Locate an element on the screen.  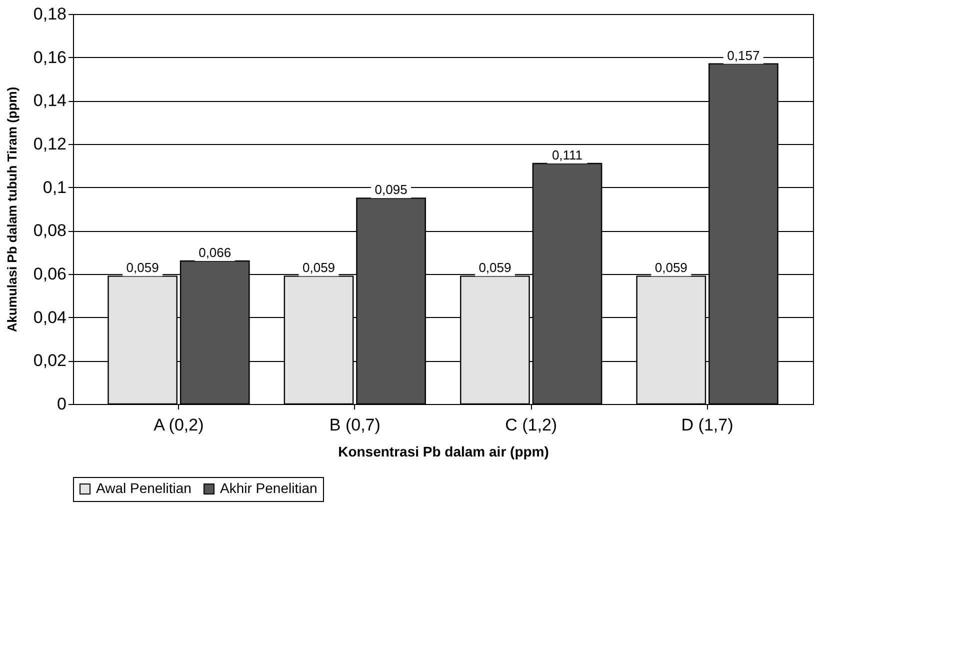
y-tick-label: 0,06 is located at coordinates (49, 274).